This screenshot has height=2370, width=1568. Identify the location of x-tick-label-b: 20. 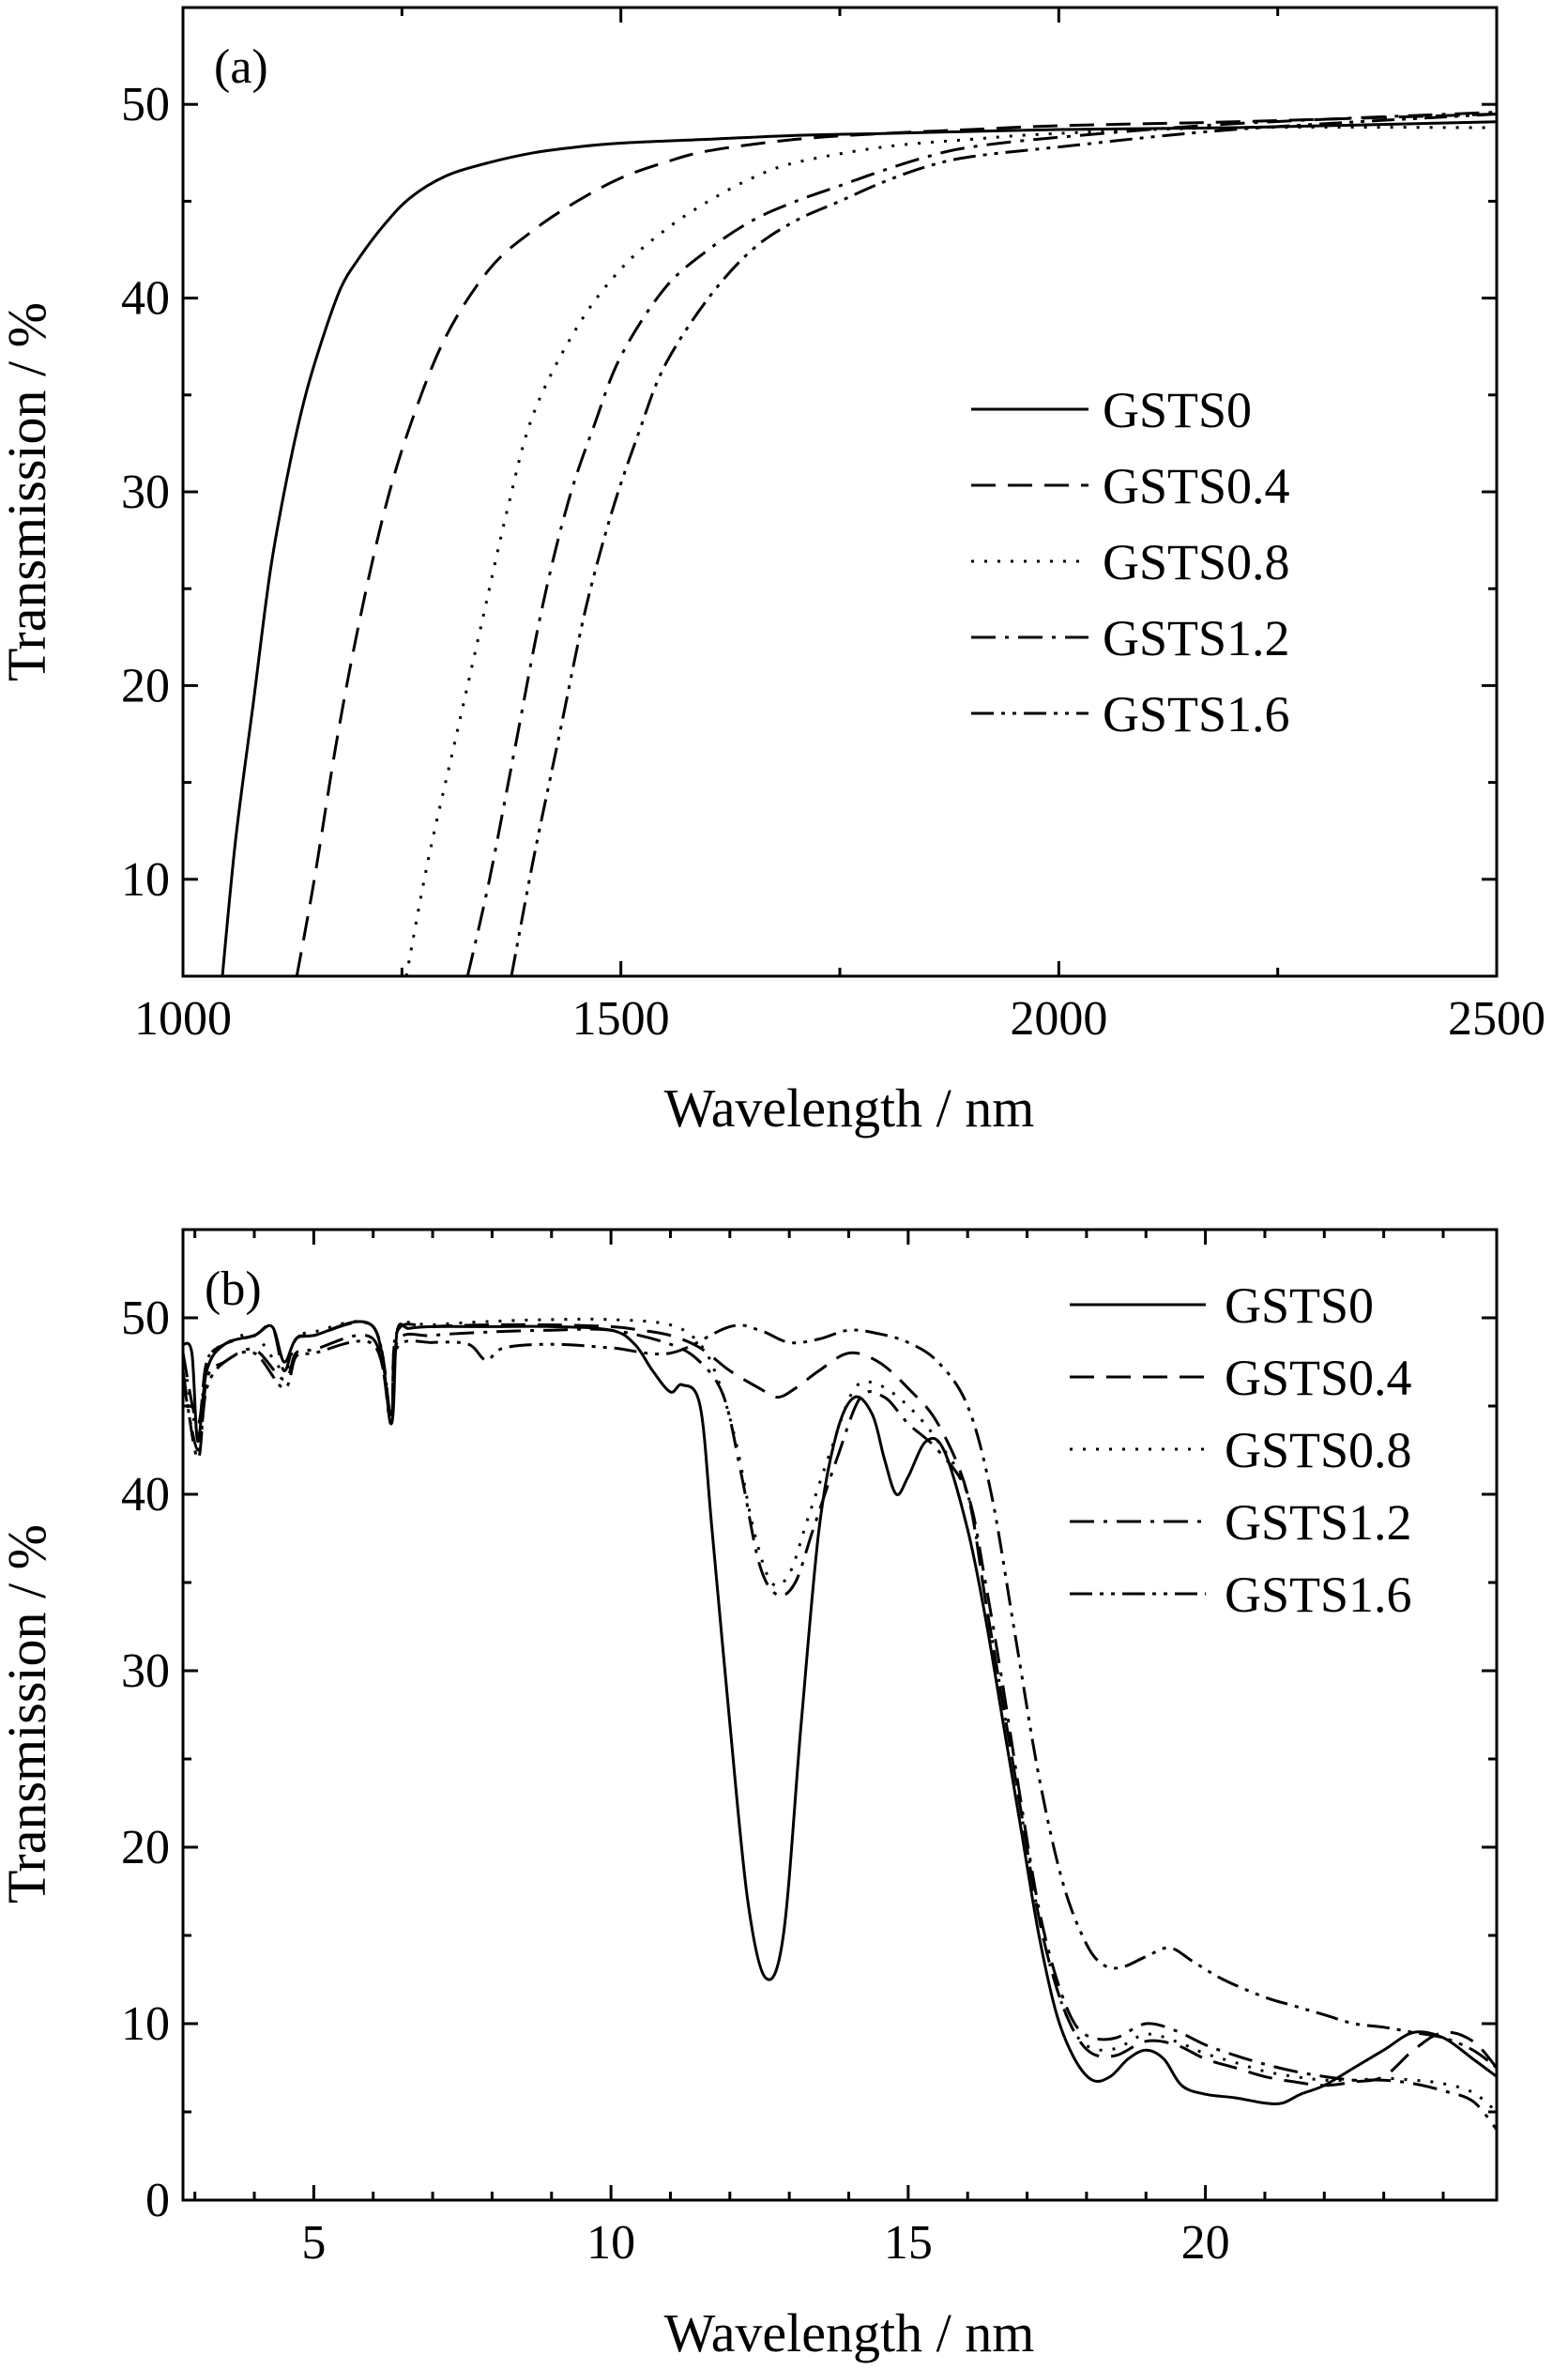
(1205, 2243).